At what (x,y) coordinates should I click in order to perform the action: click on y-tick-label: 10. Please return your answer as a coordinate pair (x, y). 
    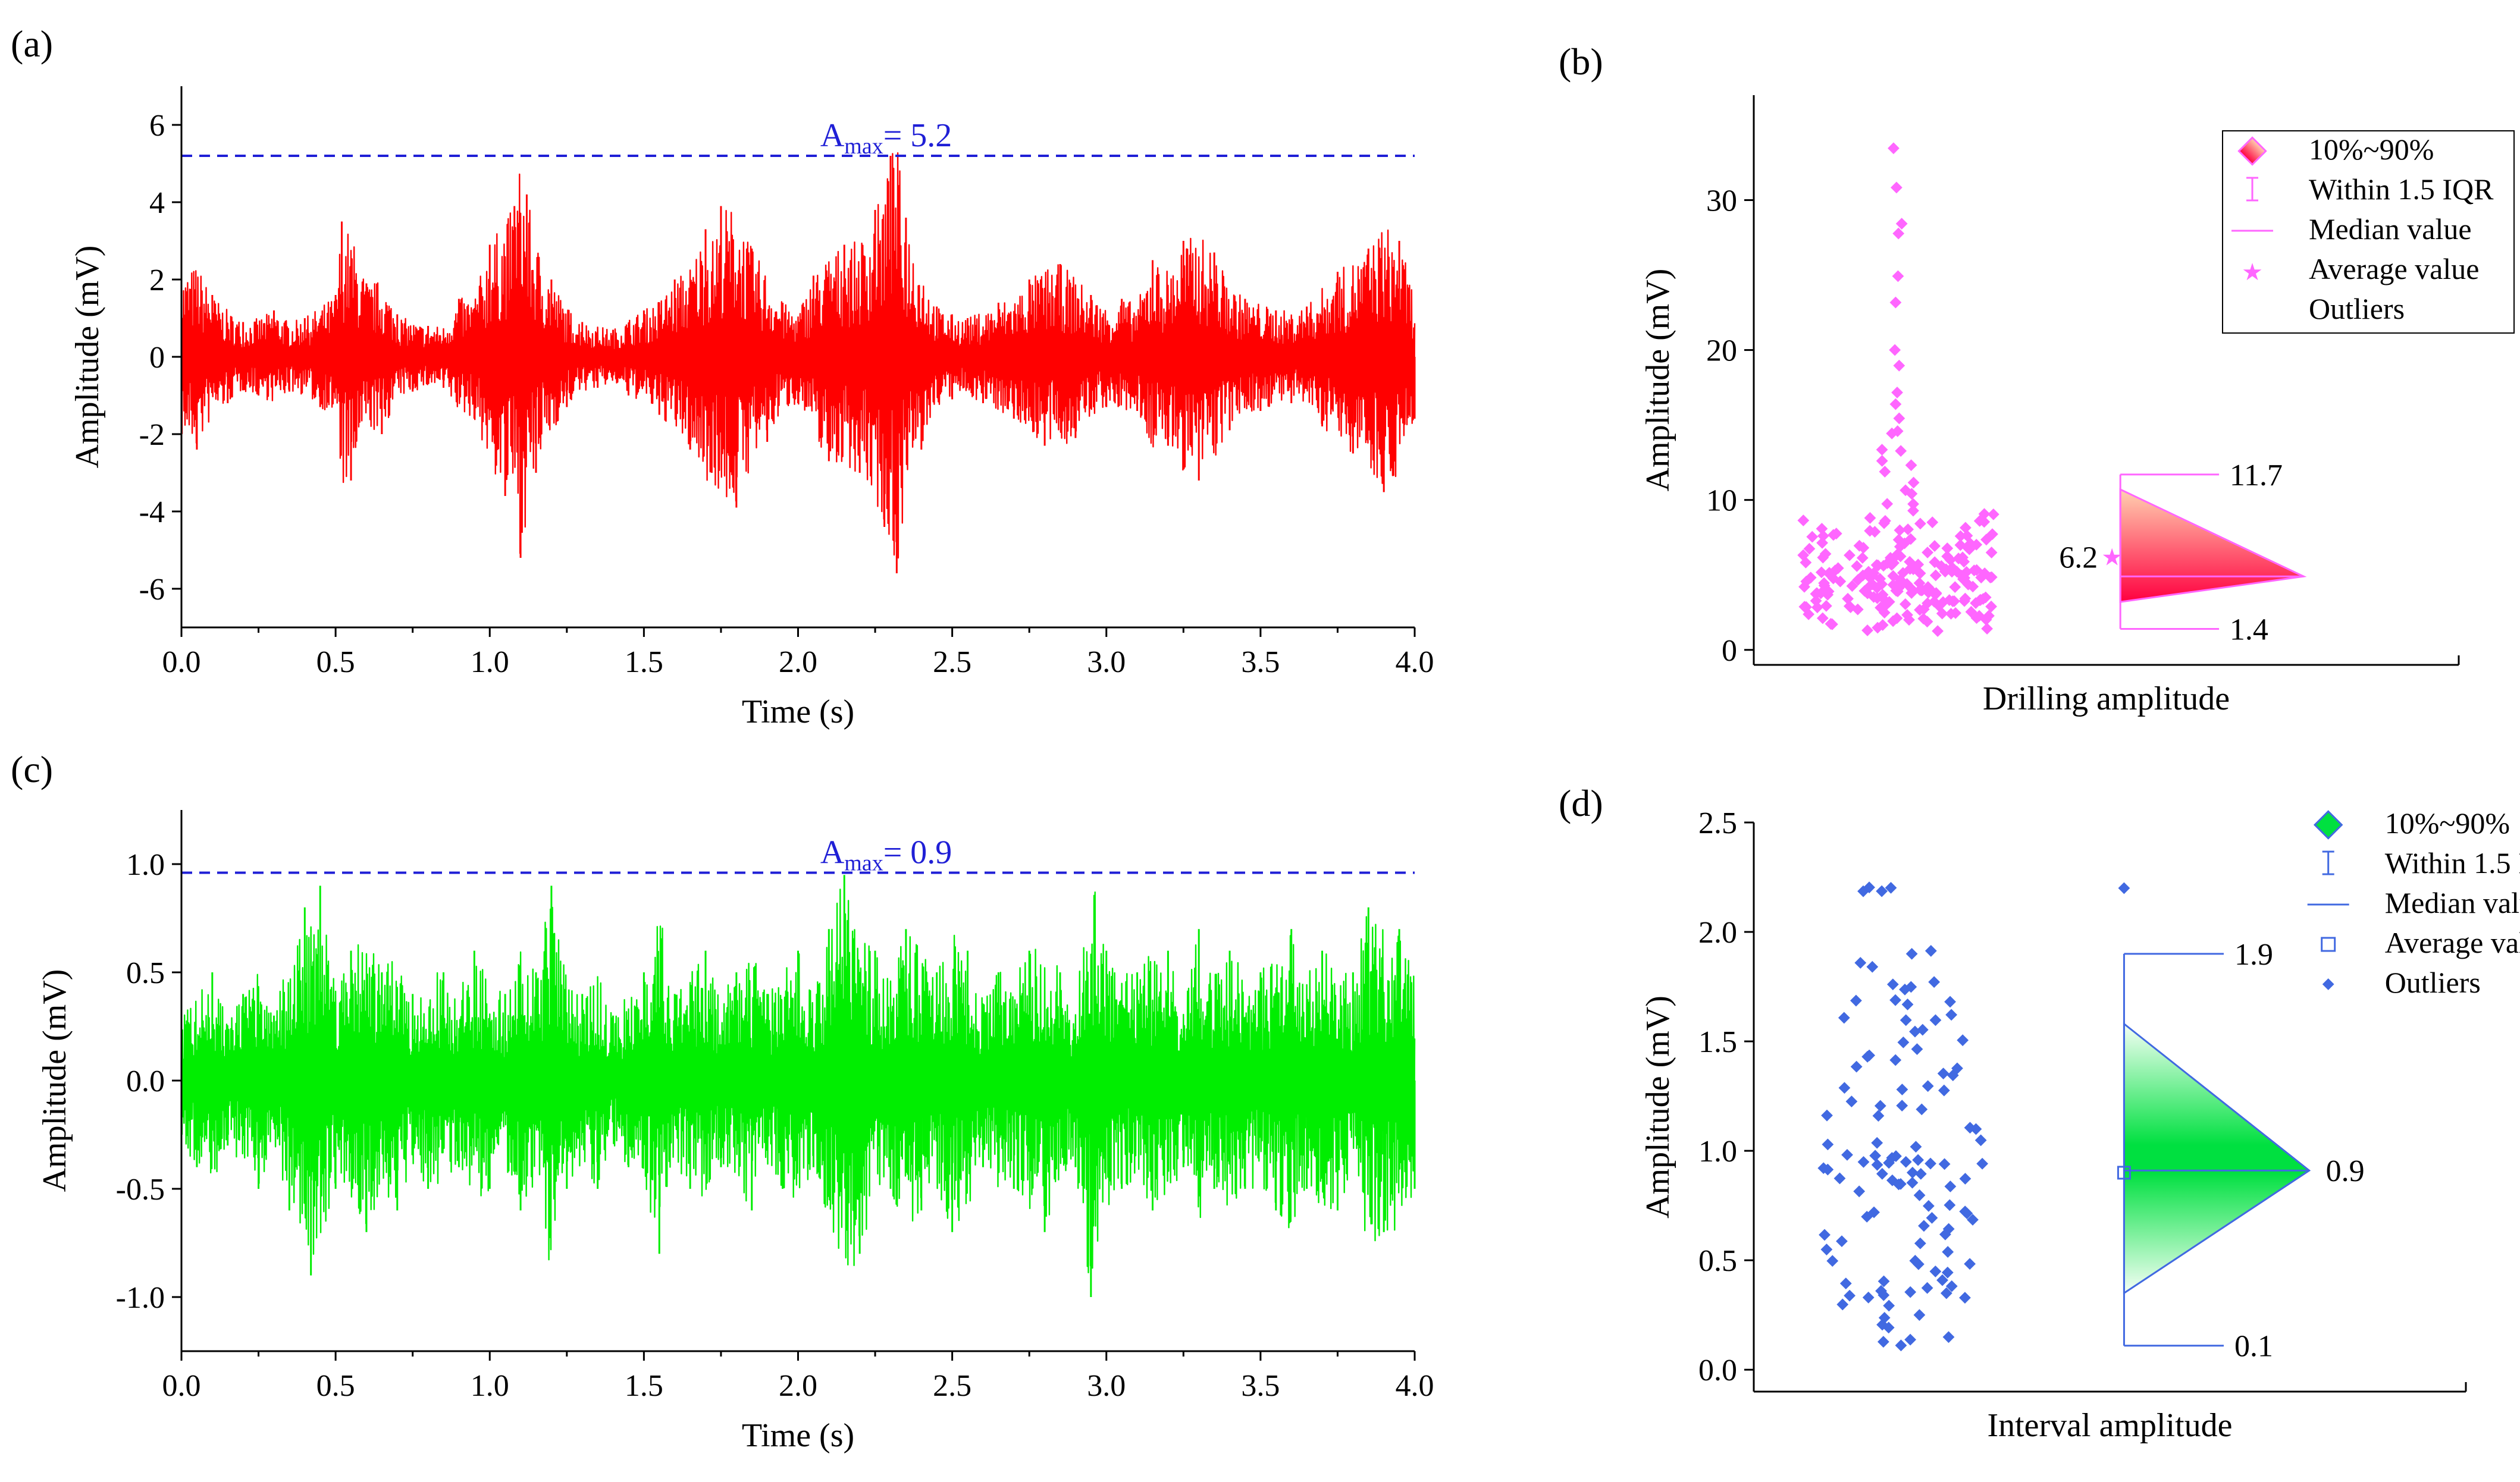
    Looking at the image, I should click on (1721, 501).